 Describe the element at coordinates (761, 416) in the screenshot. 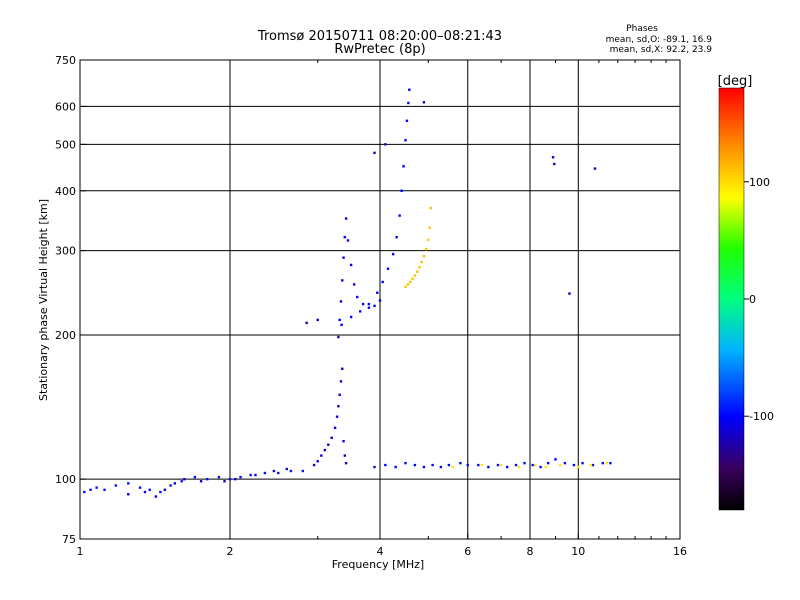

I see `colorbar-tick-label: -100` at that location.